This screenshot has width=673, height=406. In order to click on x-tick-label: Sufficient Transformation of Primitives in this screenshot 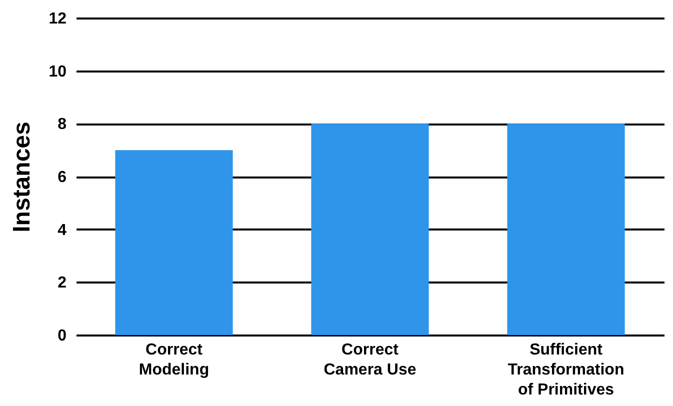, I will do `click(566, 370)`.